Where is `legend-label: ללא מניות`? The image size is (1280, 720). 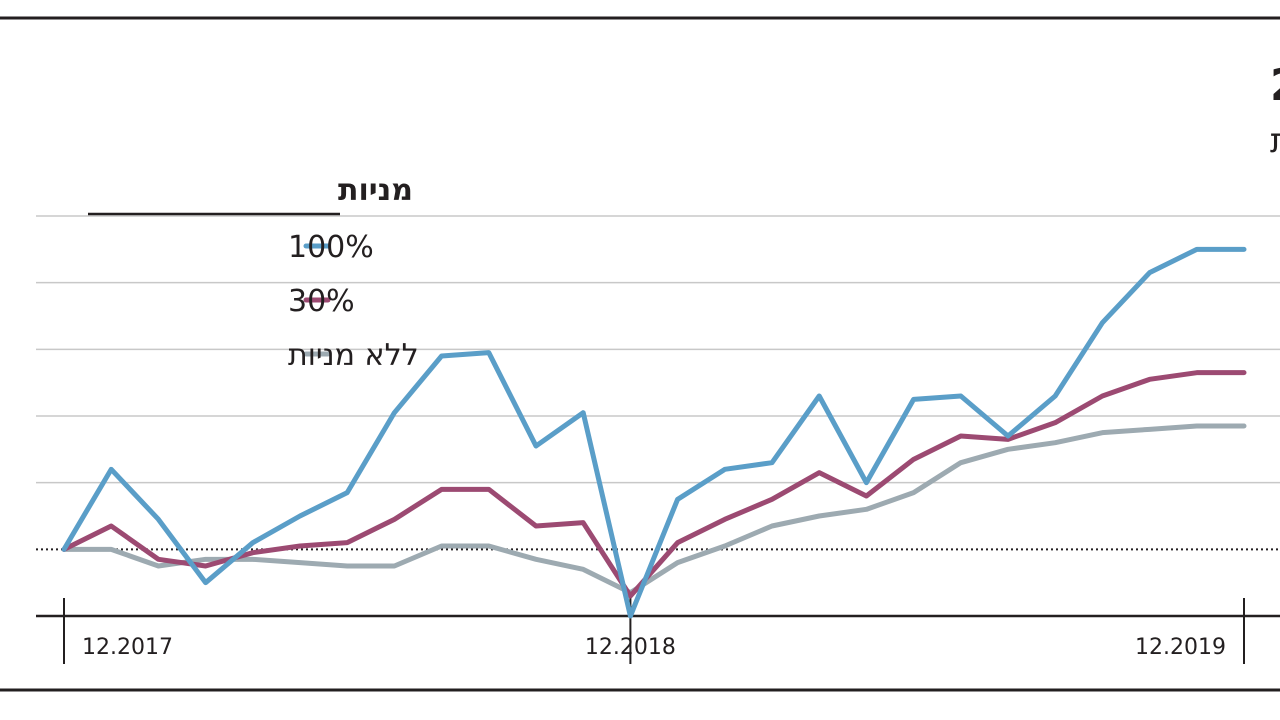
legend-label: ללא מניות is located at coordinates (353, 355).